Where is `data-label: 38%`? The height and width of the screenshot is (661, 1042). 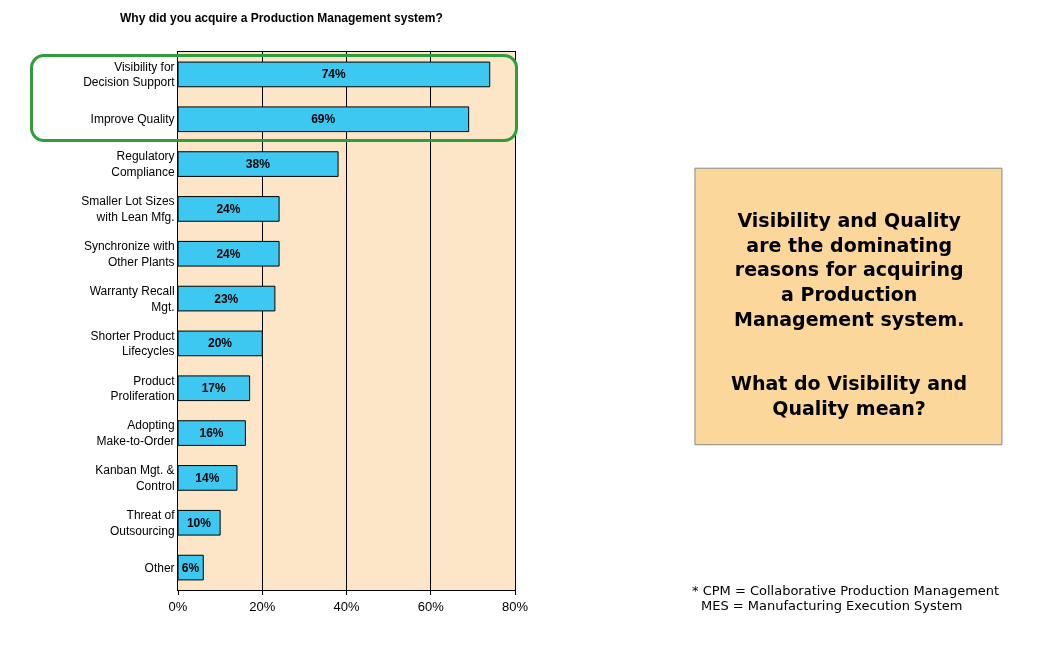 data-label: 38% is located at coordinates (258, 164).